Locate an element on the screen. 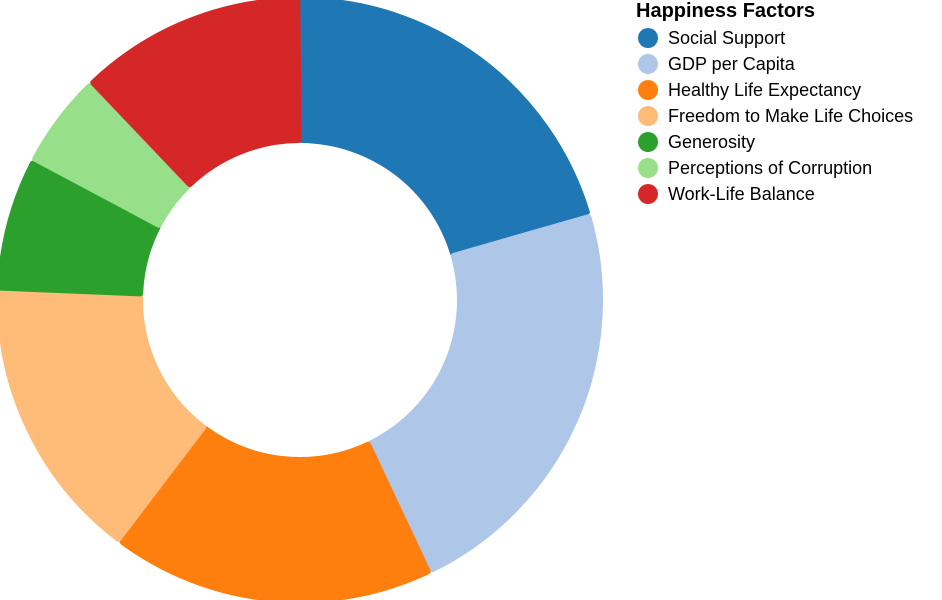 Image resolution: width=942 pixels, height=600 pixels. legend-label: Healthy Life Expectancy is located at coordinates (765, 89).